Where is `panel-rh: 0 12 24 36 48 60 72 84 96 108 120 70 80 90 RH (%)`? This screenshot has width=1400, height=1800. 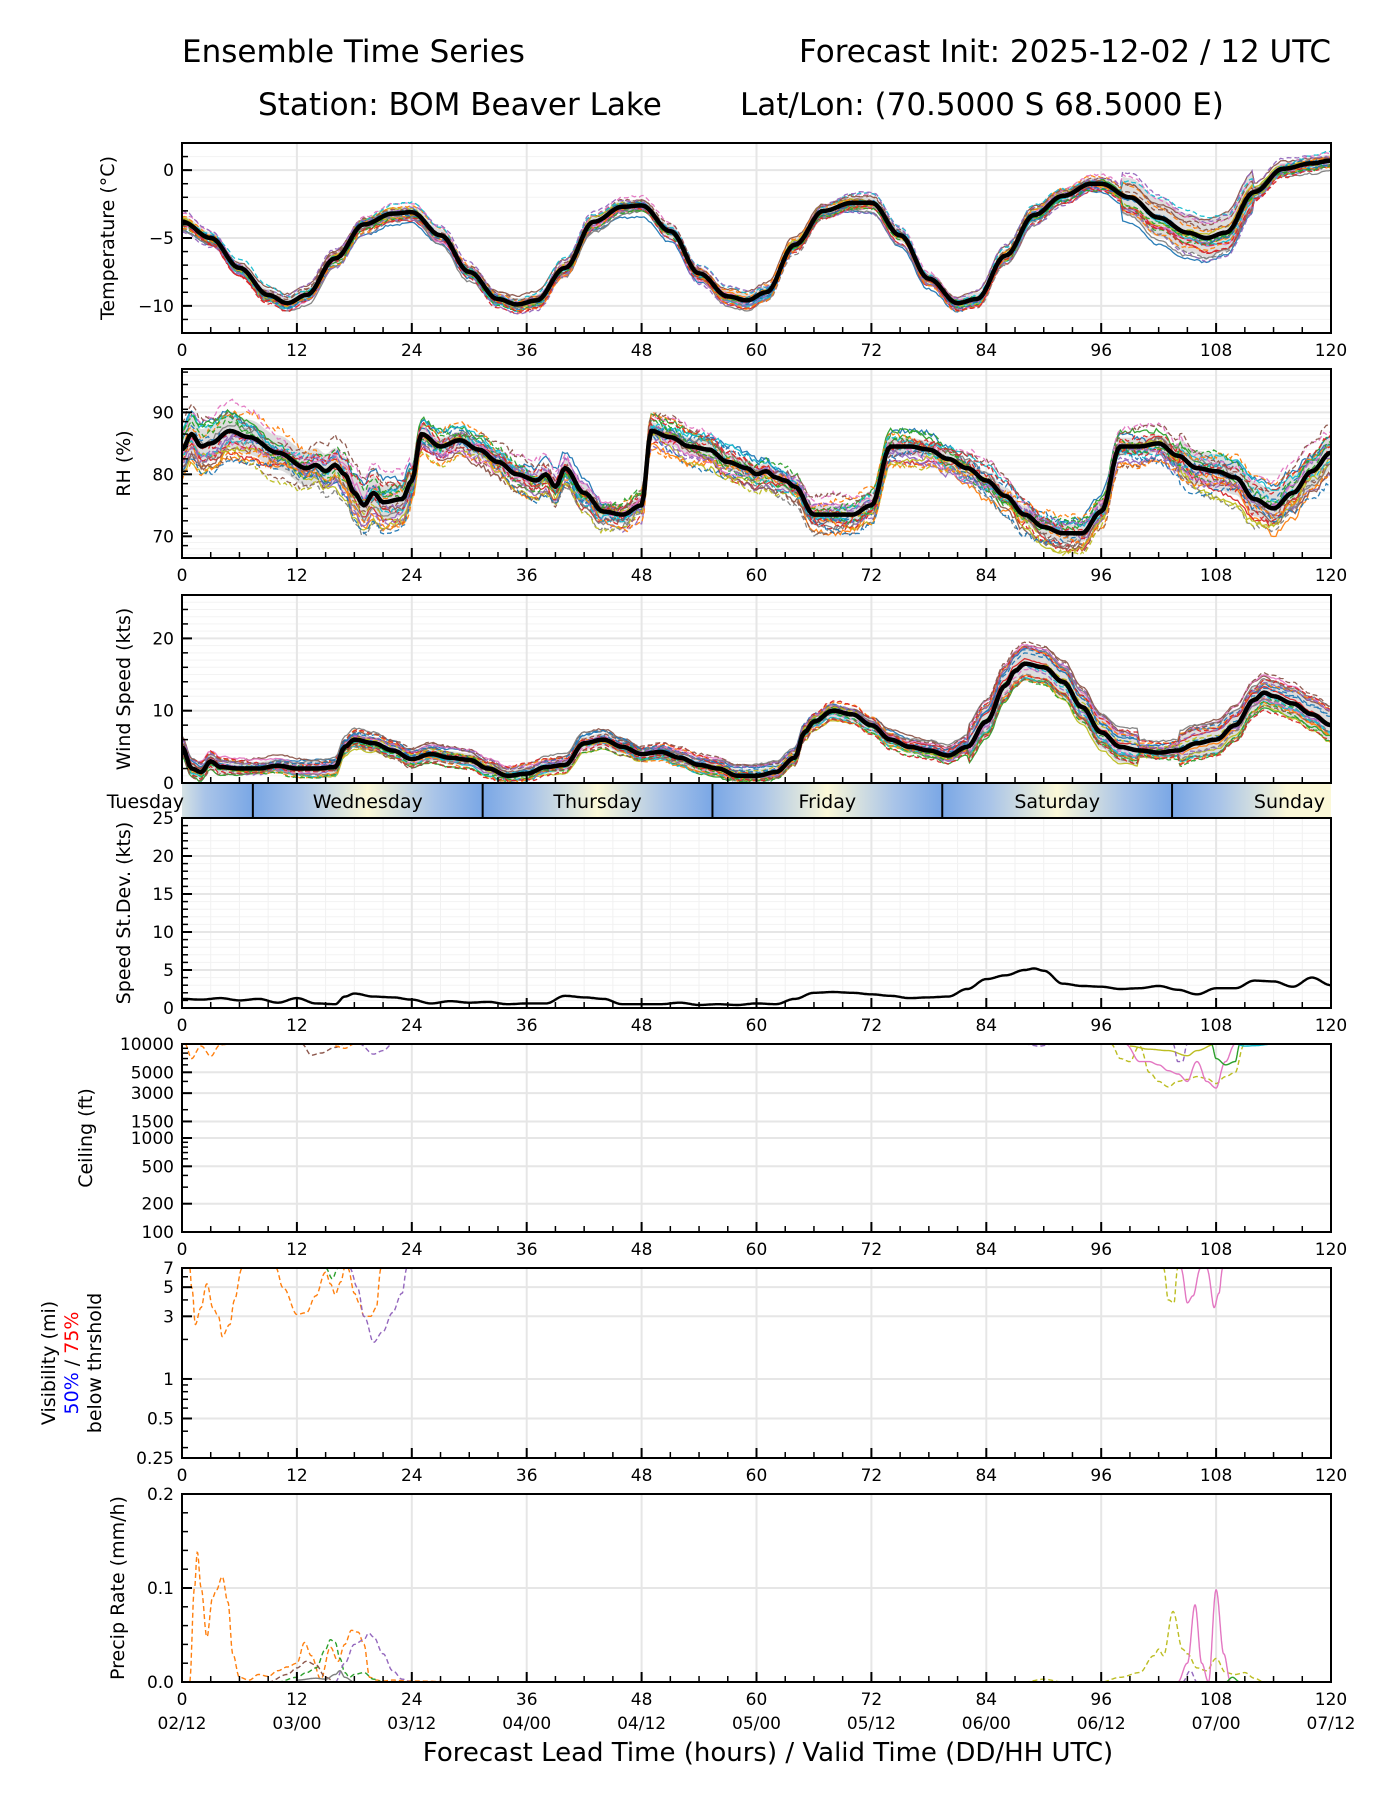 panel-rh: 0 12 24 36 48 60 72 84 96 108 120 70 80 90 RH (%) is located at coordinates (730, 477).